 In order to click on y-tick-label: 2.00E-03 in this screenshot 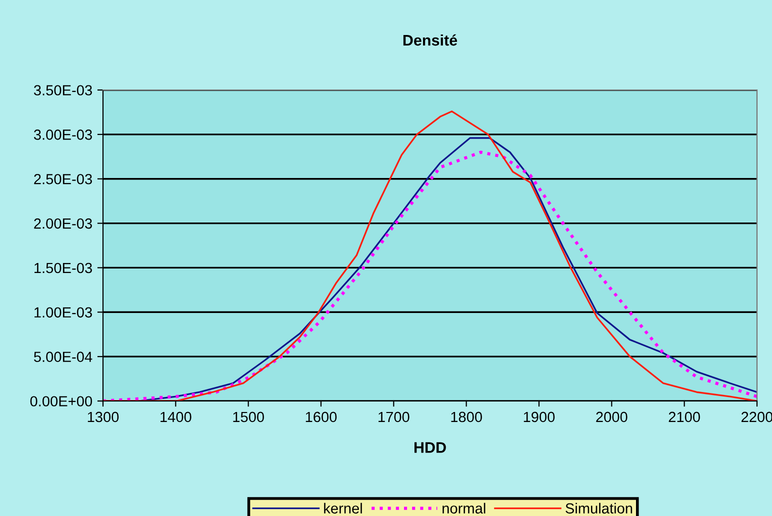, I will do `click(63, 223)`.